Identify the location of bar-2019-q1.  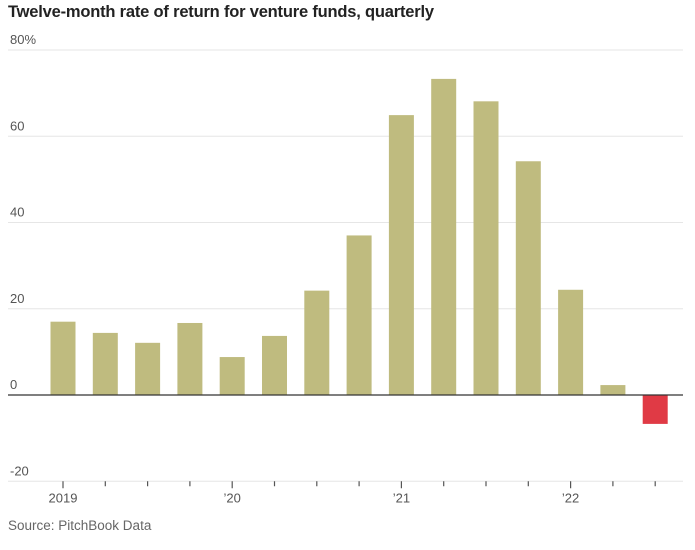
(63, 358).